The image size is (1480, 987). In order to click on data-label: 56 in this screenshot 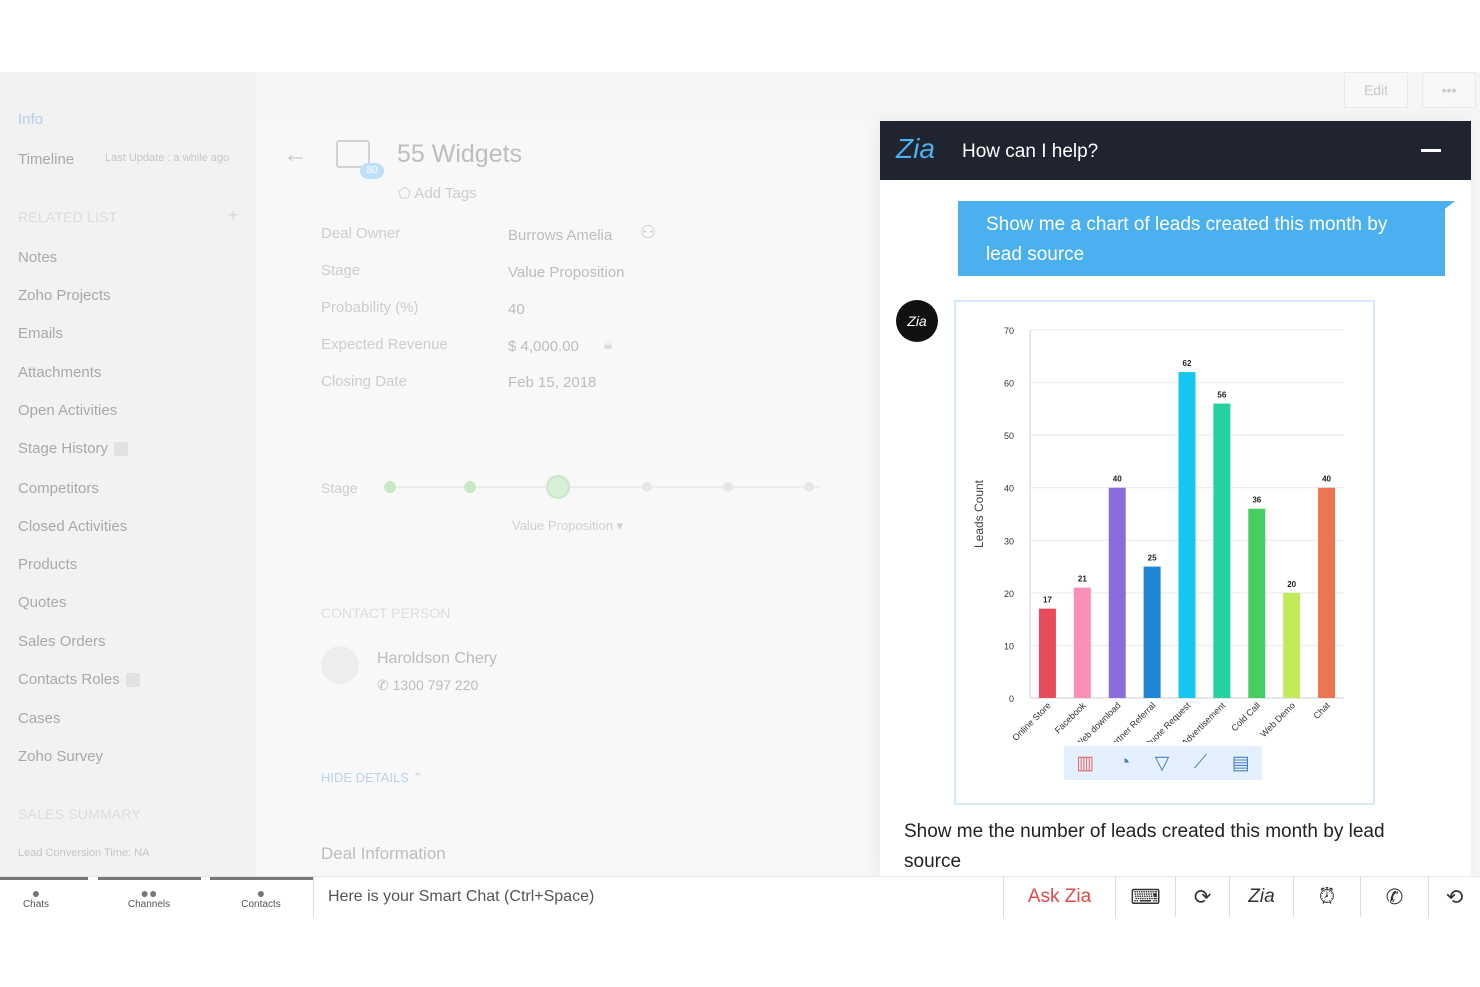, I will do `click(1221, 395)`.